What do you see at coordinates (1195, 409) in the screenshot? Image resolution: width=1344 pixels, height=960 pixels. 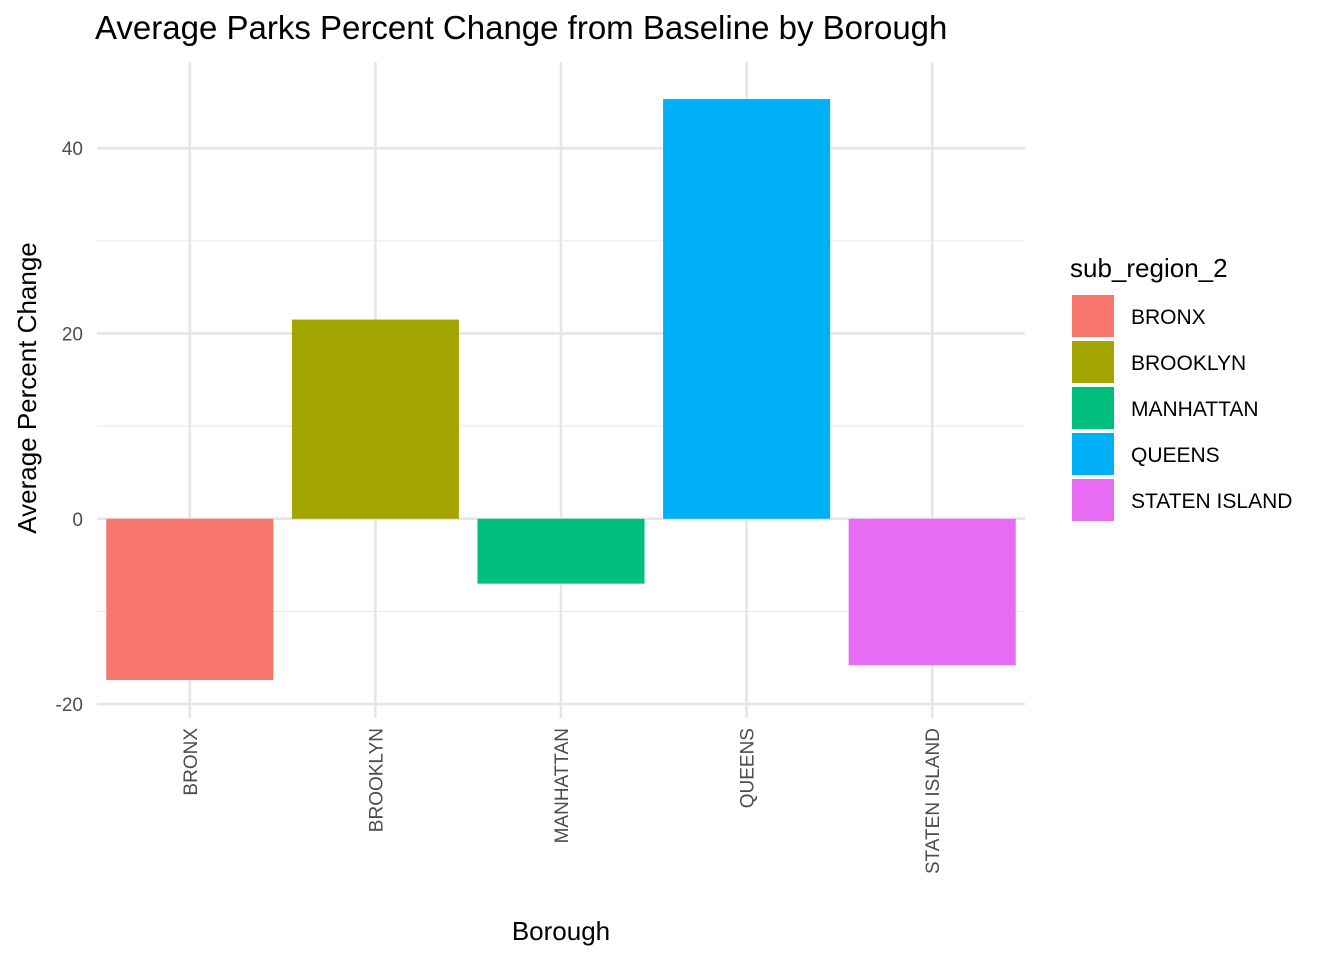 I see `legend-label: MANHATTAN` at bounding box center [1195, 409].